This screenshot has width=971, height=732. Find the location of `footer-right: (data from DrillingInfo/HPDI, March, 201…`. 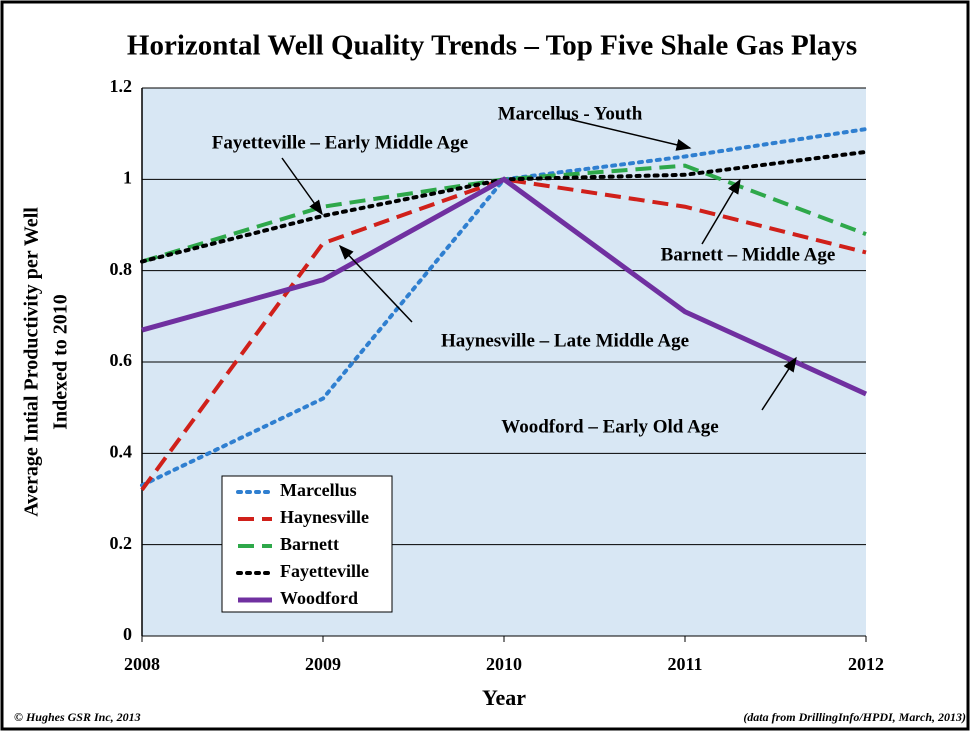

footer-right: (data from DrillingInfo/HPDI, March, 201… is located at coordinates (854, 717).